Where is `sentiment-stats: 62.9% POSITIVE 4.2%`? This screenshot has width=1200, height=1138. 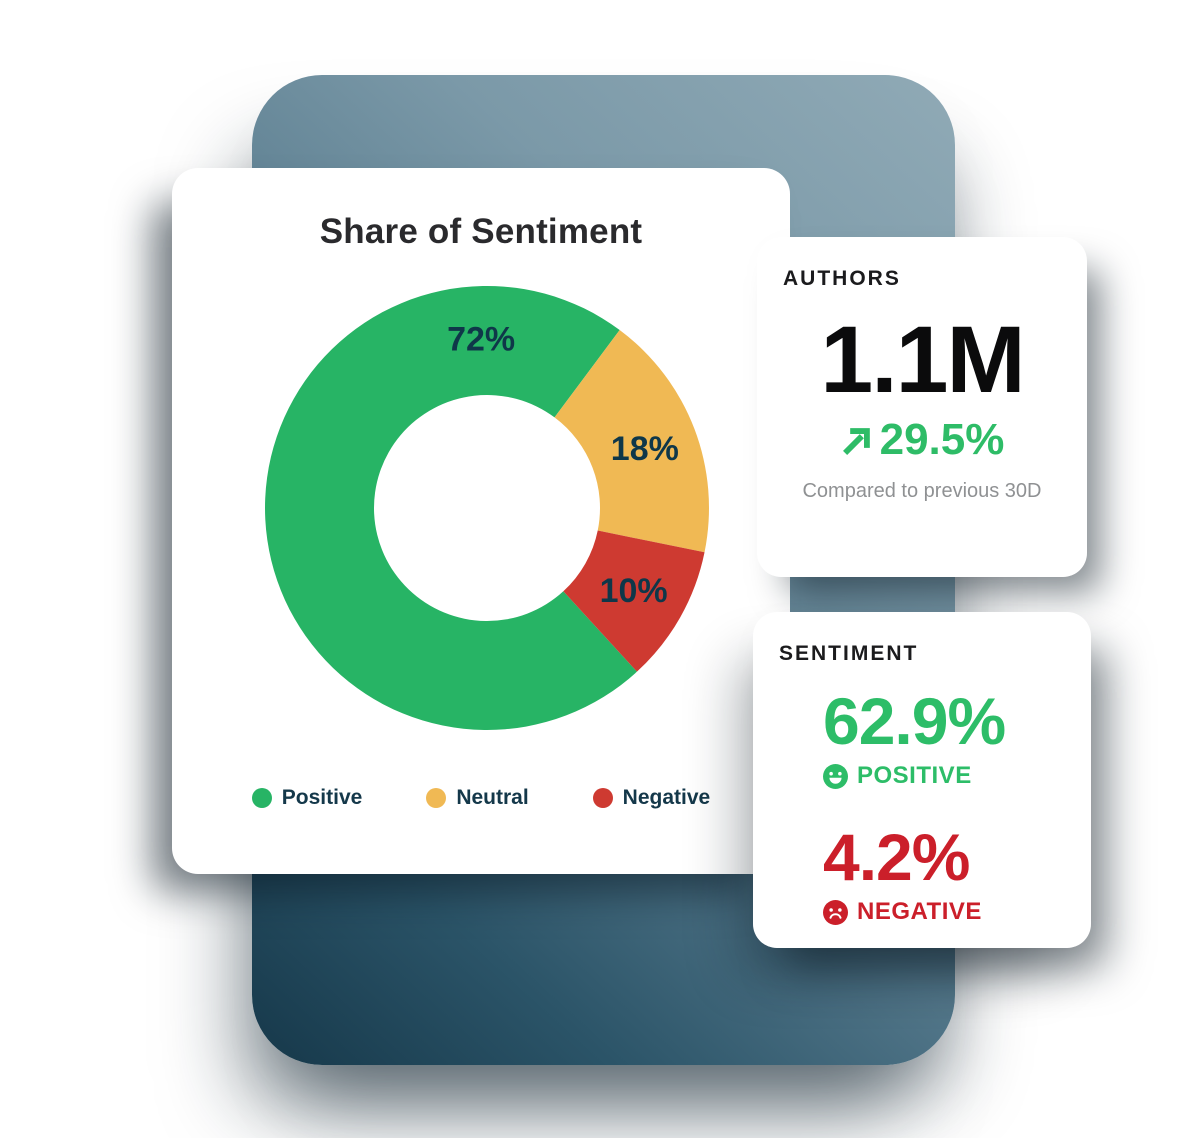
sentiment-stats: 62.9% POSITIVE 4.2% is located at coordinates (922, 807).